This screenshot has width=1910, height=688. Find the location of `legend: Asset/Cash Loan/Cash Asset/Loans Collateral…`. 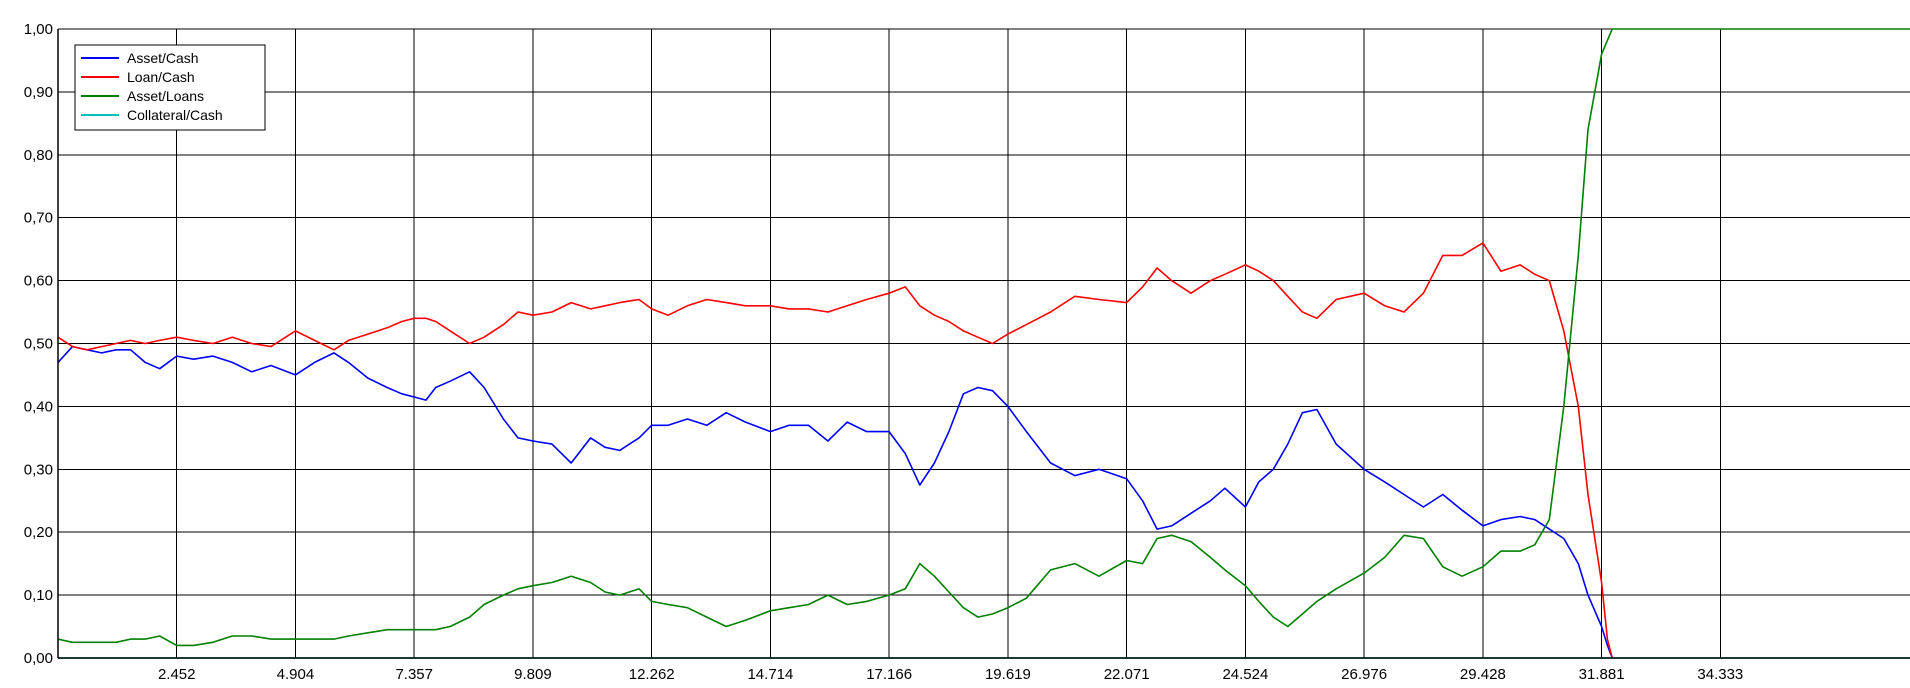

legend: Asset/Cash Loan/Cash Asset/Loans Collateral… is located at coordinates (170, 87).